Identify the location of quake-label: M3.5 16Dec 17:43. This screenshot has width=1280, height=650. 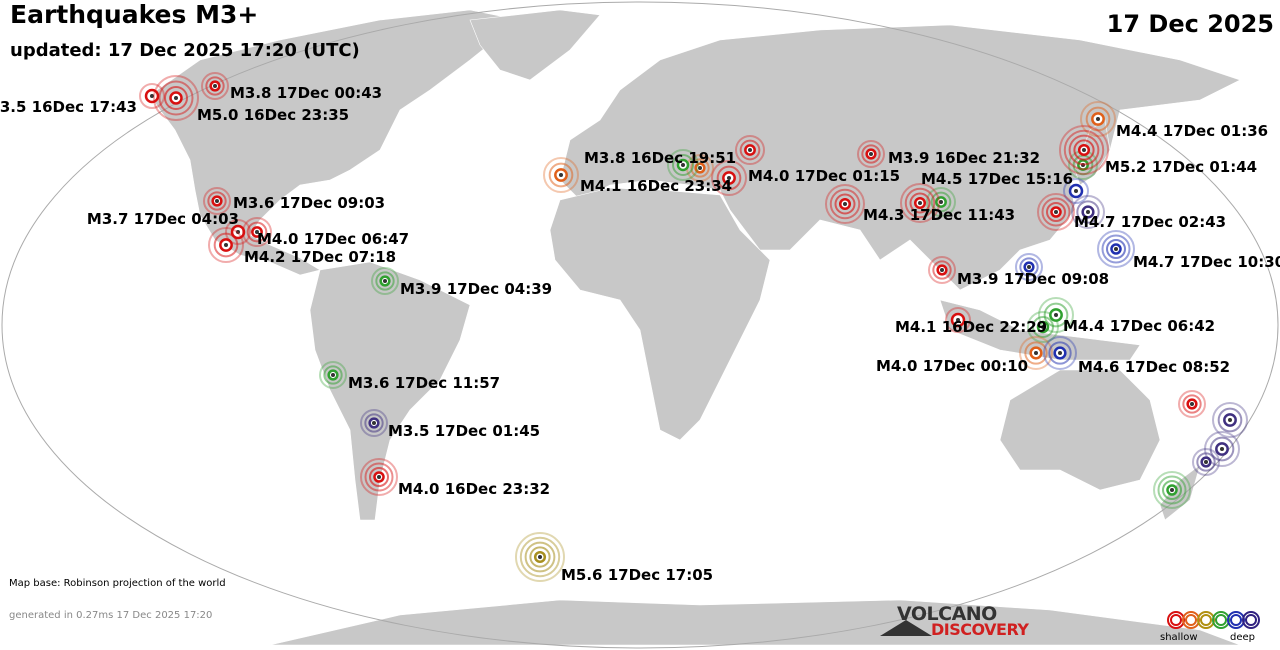
(68, 107).